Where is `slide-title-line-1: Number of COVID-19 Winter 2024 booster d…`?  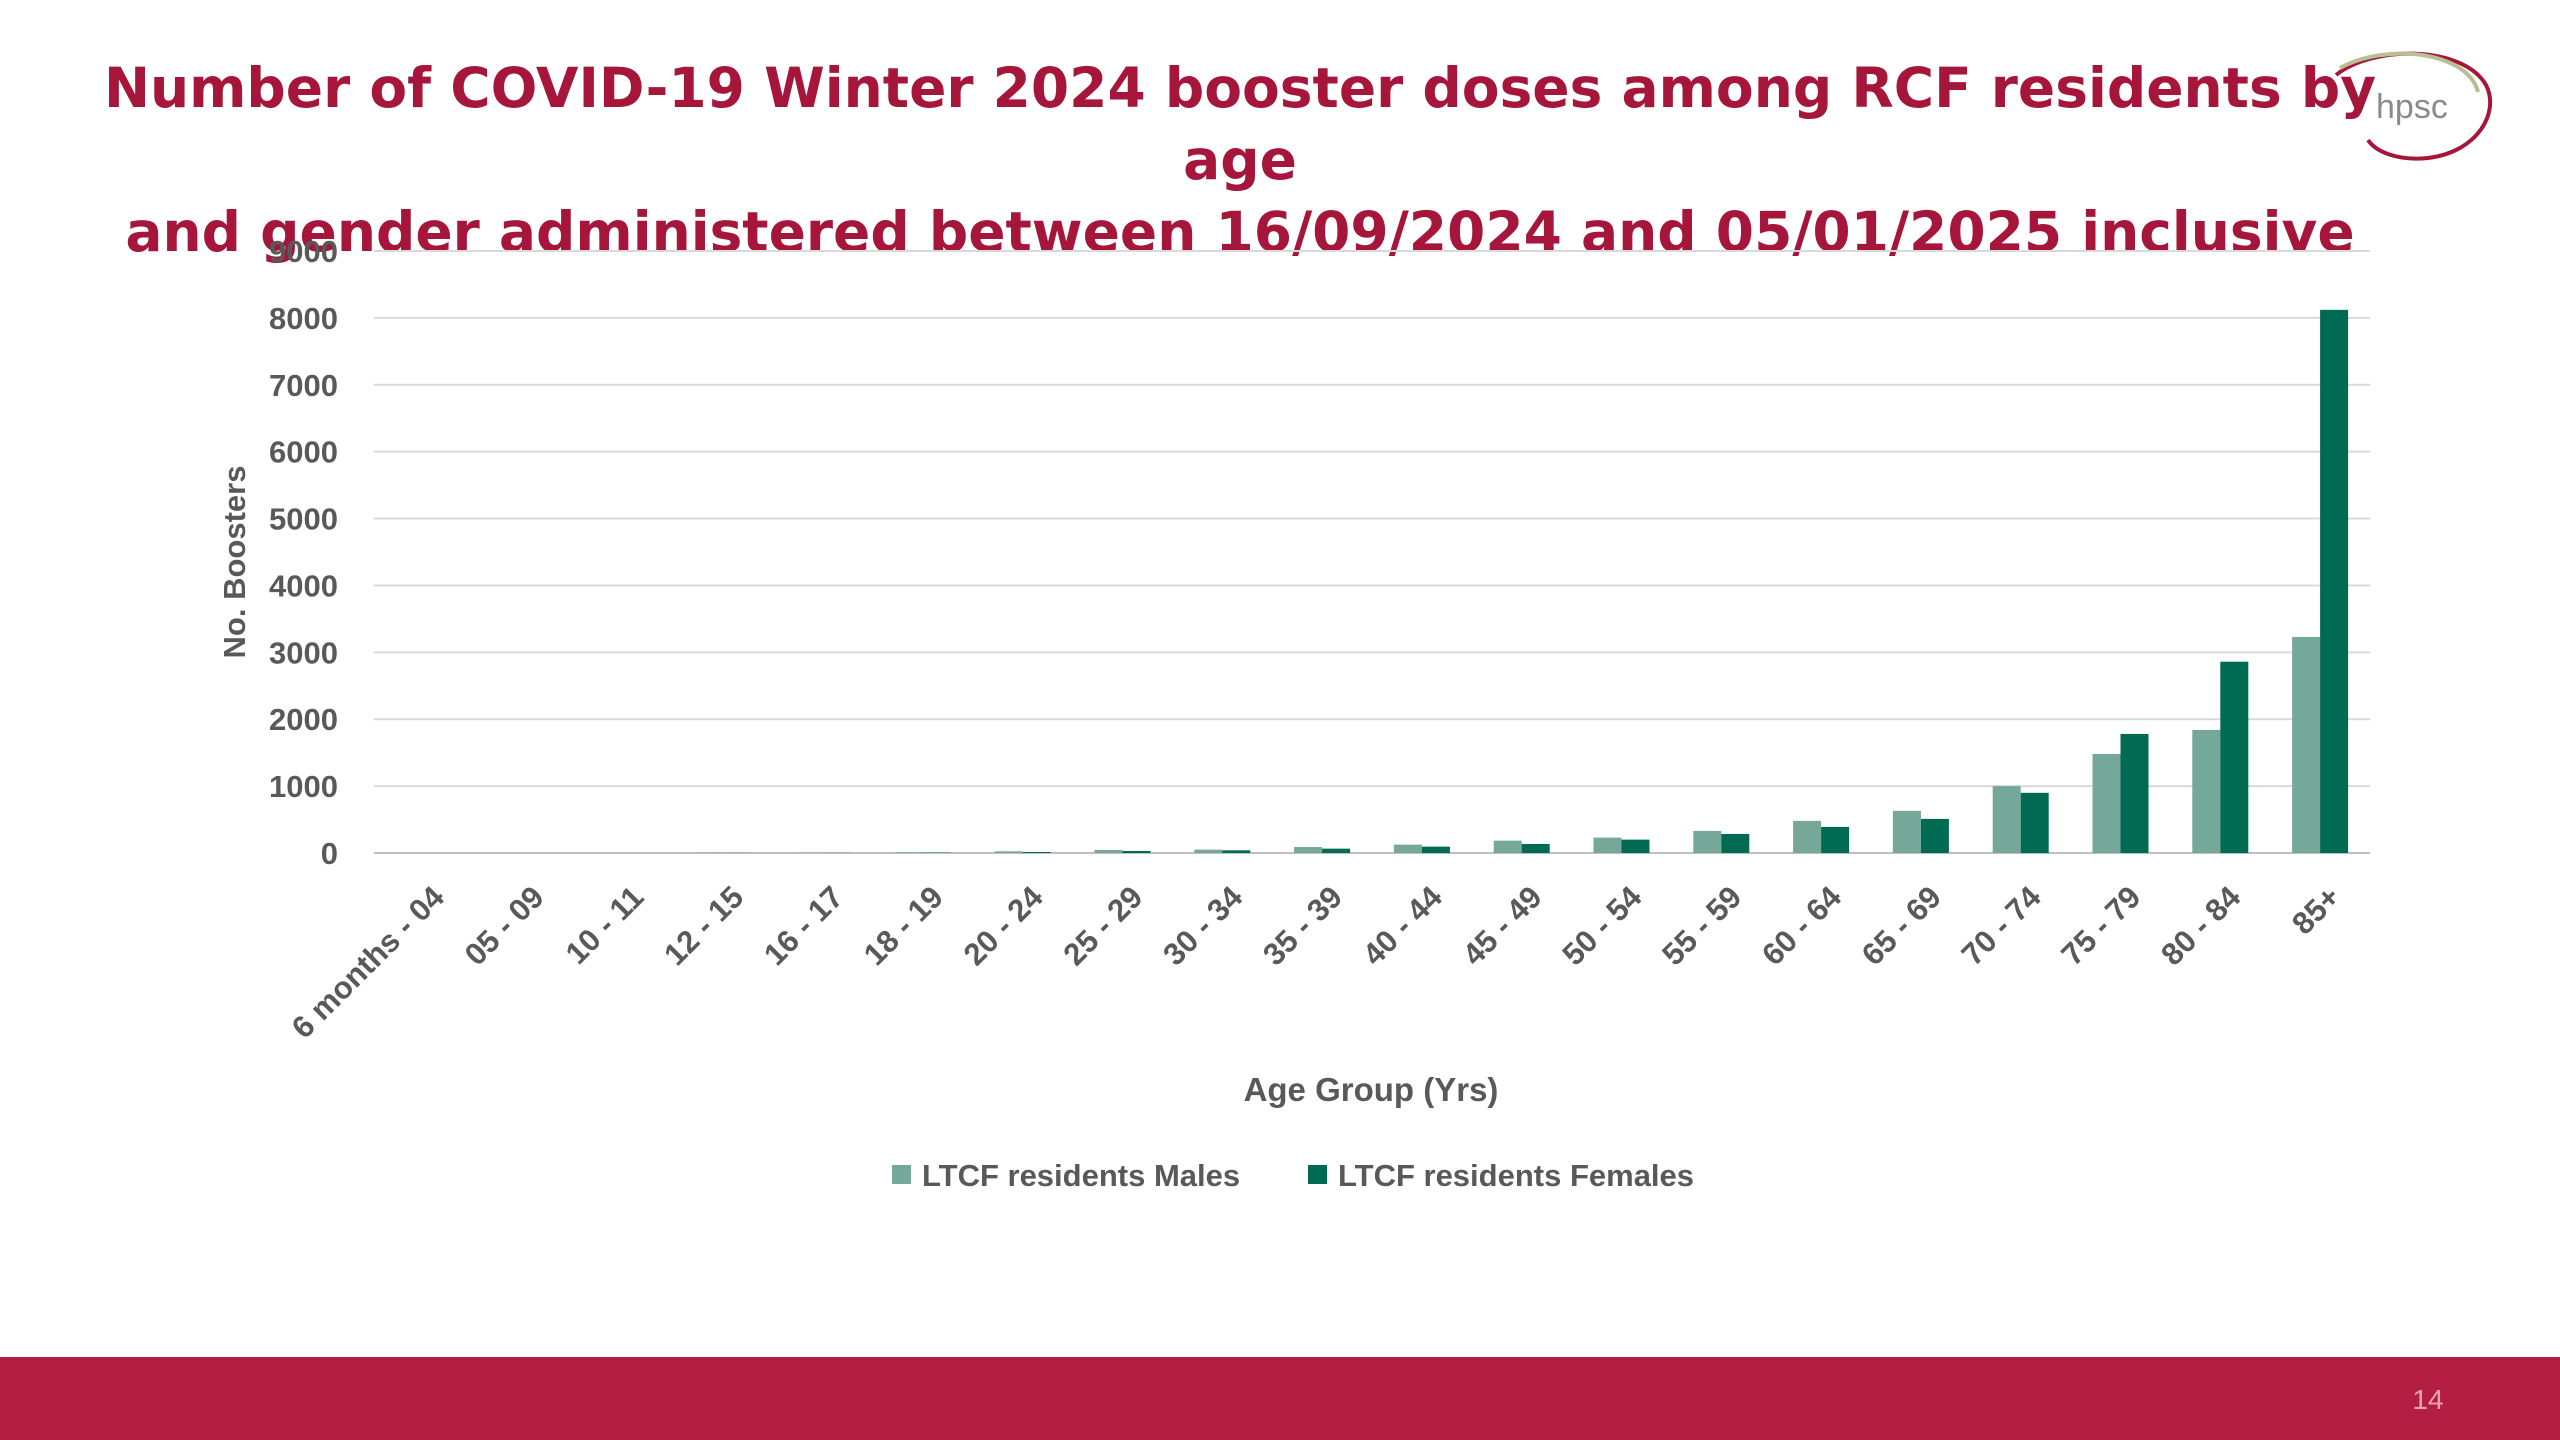
slide-title-line-1: Number of COVID-19 Winter 2024 booster d… is located at coordinates (1240, 124).